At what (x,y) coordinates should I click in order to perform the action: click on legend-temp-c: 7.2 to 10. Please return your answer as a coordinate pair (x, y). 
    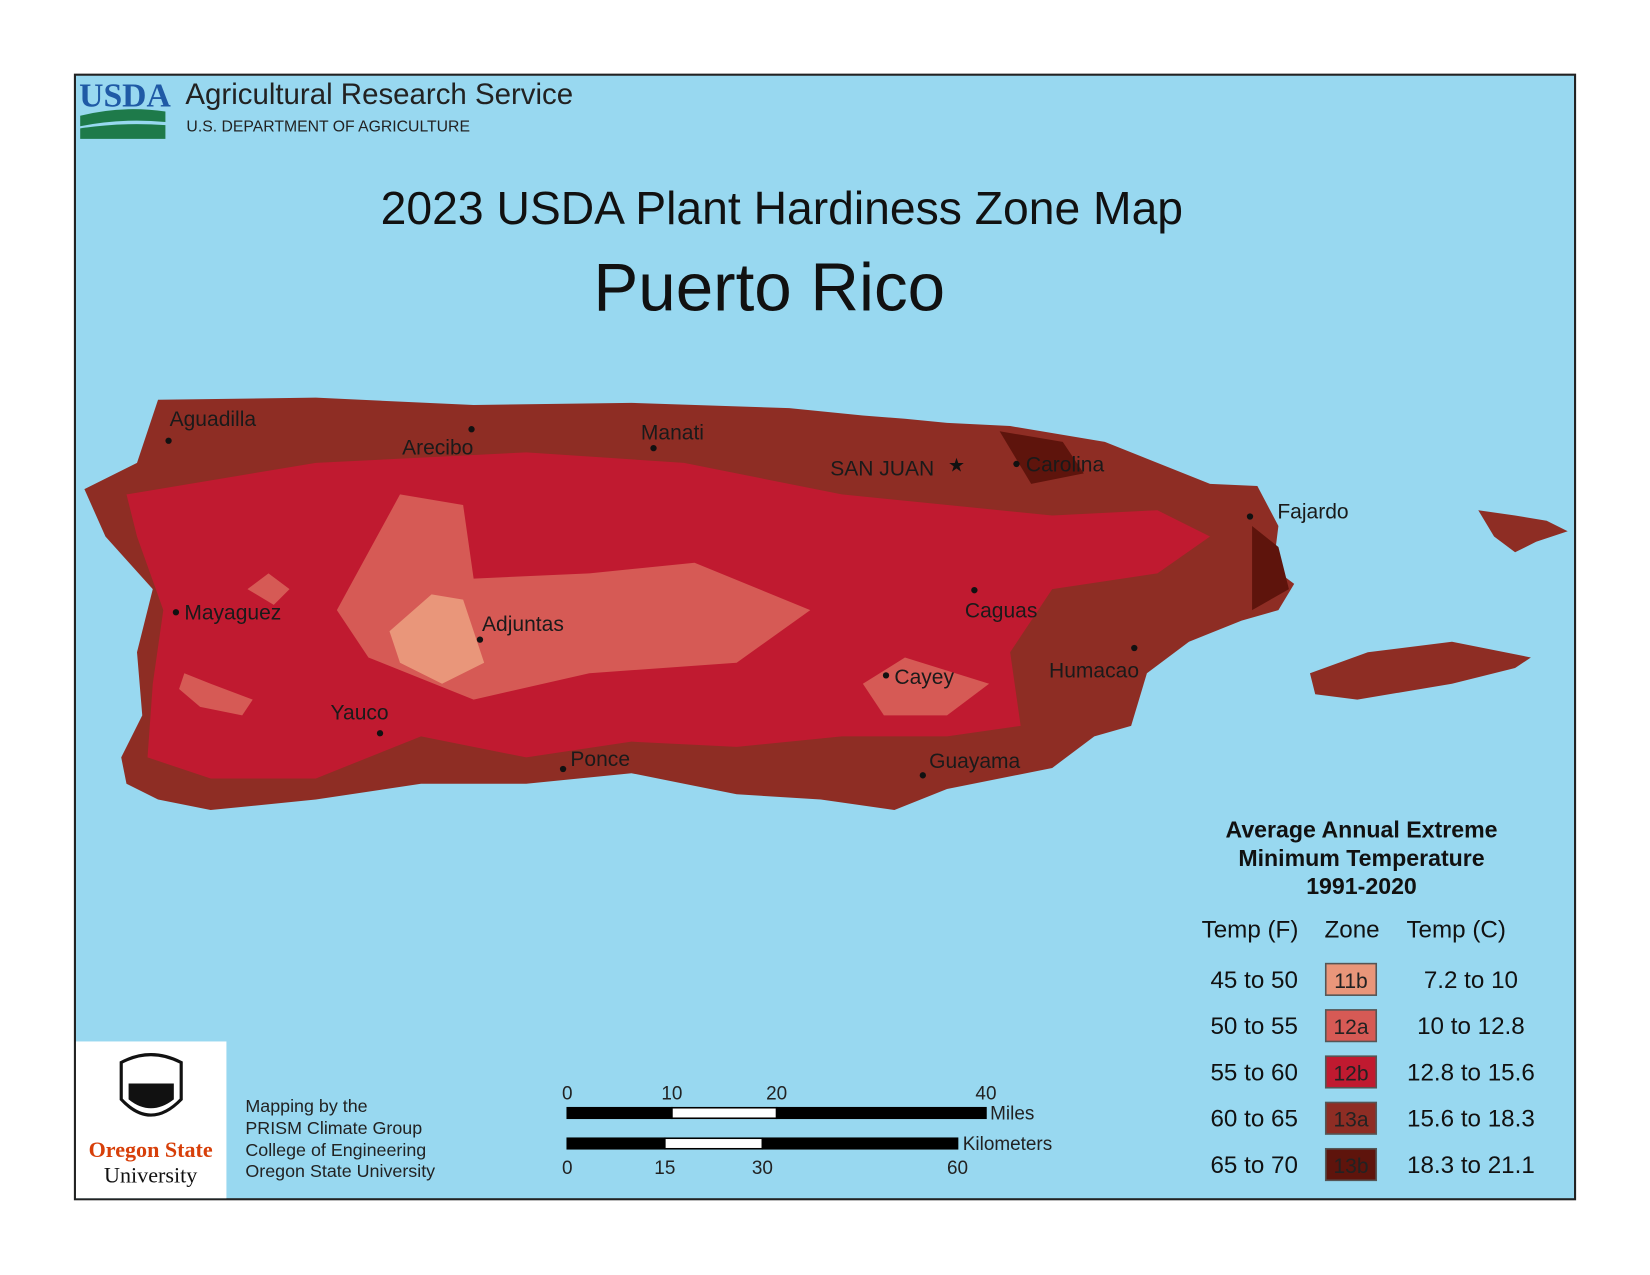
    Looking at the image, I should click on (1471, 980).